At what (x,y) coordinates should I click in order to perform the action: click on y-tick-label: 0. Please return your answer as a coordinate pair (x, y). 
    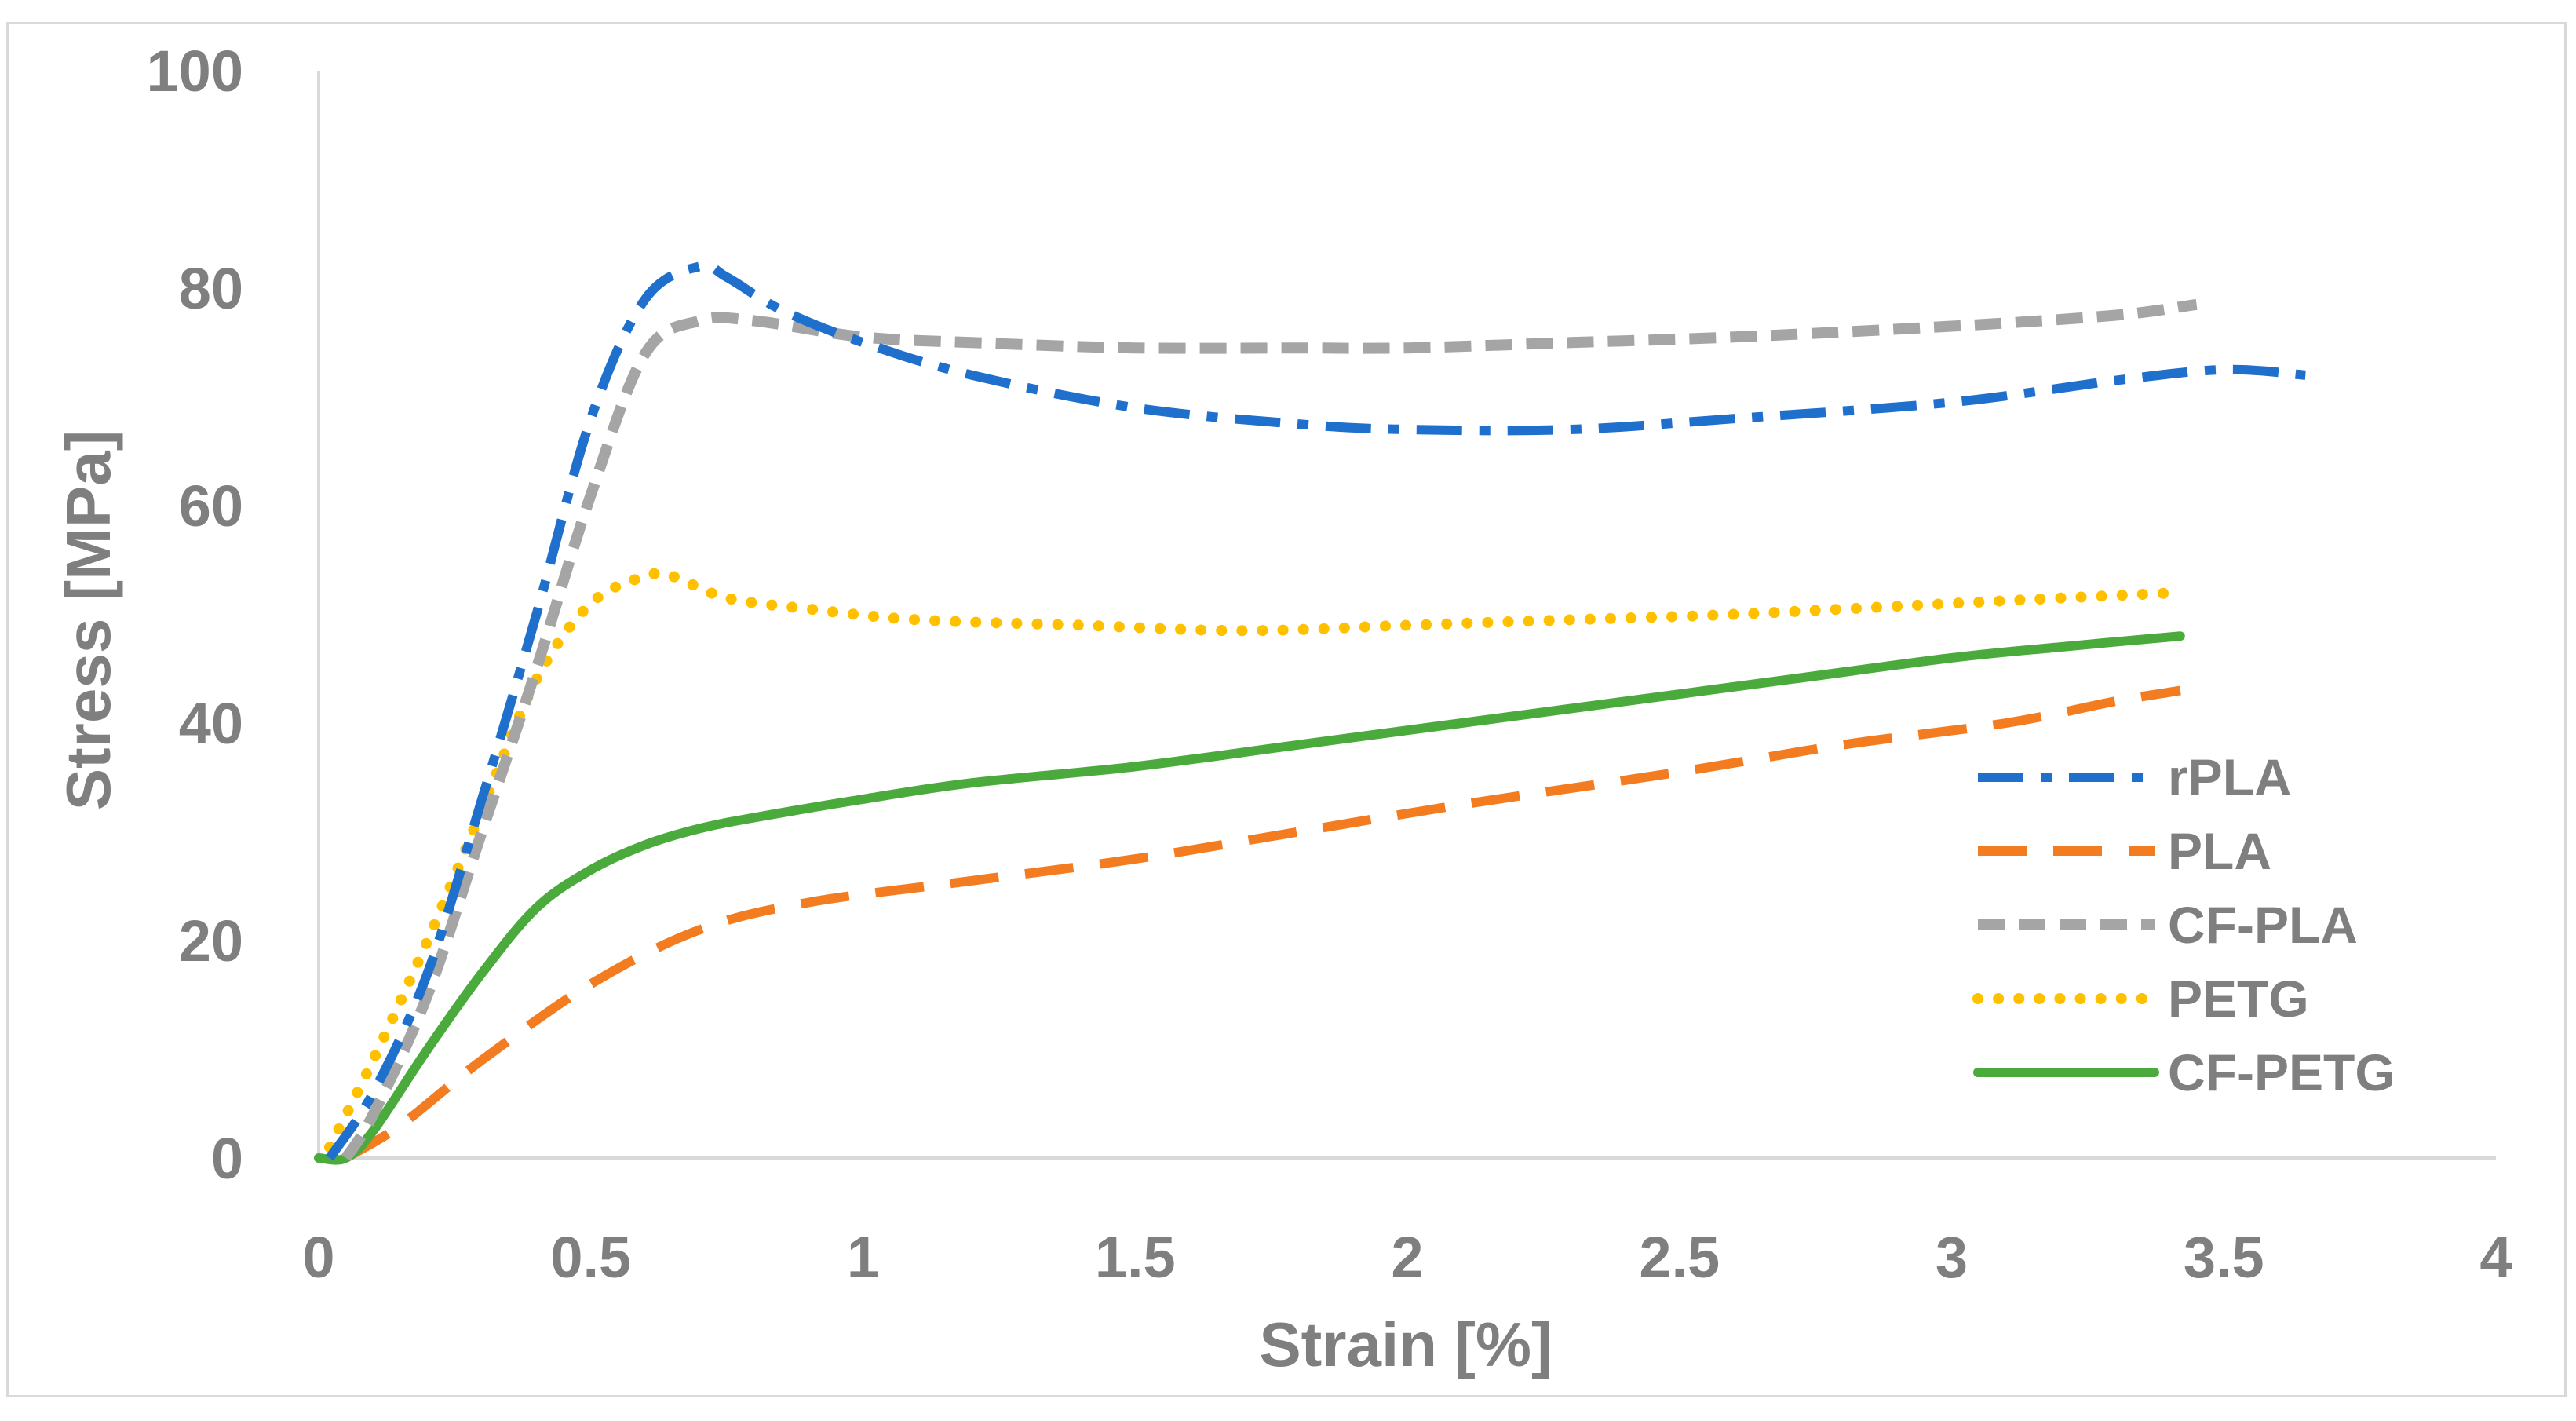
    Looking at the image, I should click on (227, 1158).